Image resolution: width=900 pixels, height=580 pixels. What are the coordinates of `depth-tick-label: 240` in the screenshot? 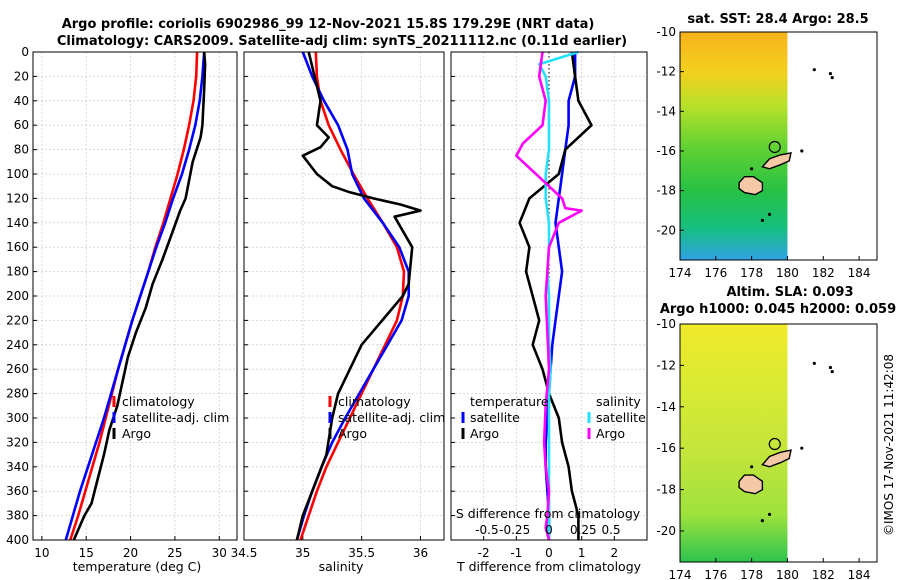 It's located at (17, 345).